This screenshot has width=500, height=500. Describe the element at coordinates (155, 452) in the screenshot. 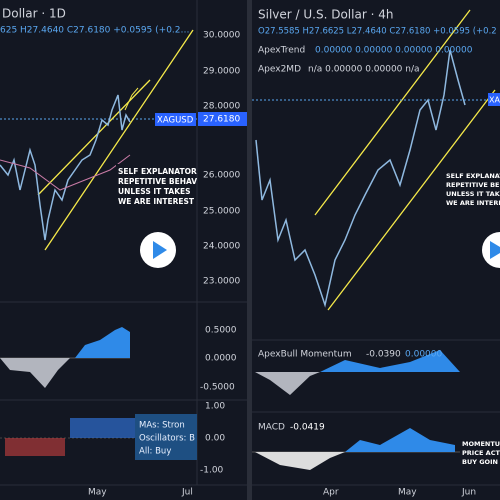

I see `rating-line: All: Buy` at that location.